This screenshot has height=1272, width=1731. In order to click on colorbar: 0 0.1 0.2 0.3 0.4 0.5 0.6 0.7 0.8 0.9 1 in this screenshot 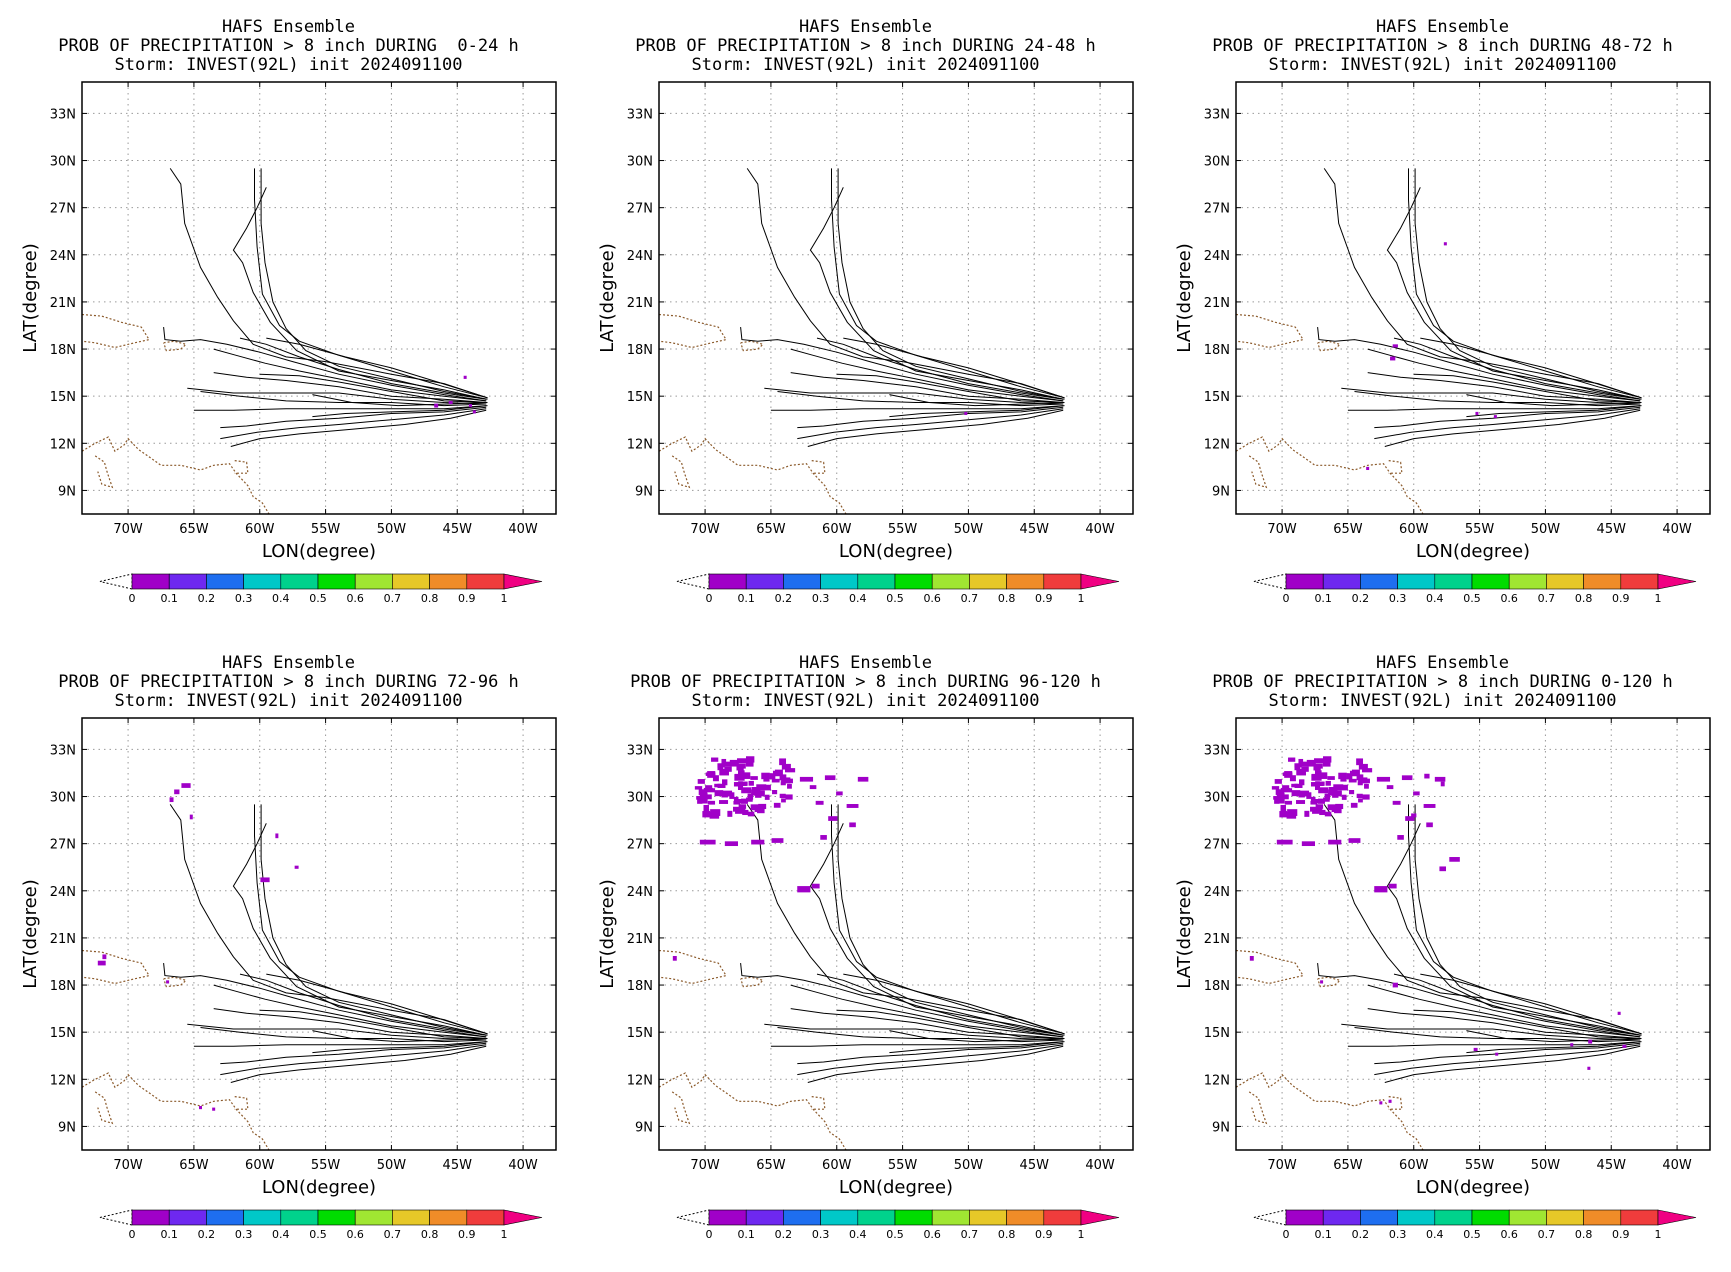, I will do `click(898, 1225)`.